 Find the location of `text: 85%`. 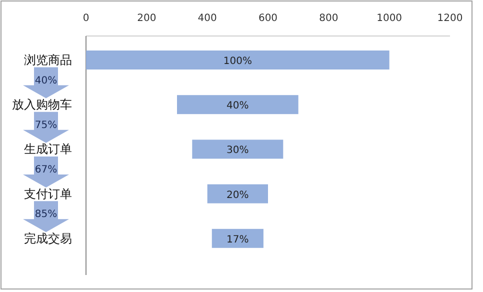

text: 85% is located at coordinates (46, 214).